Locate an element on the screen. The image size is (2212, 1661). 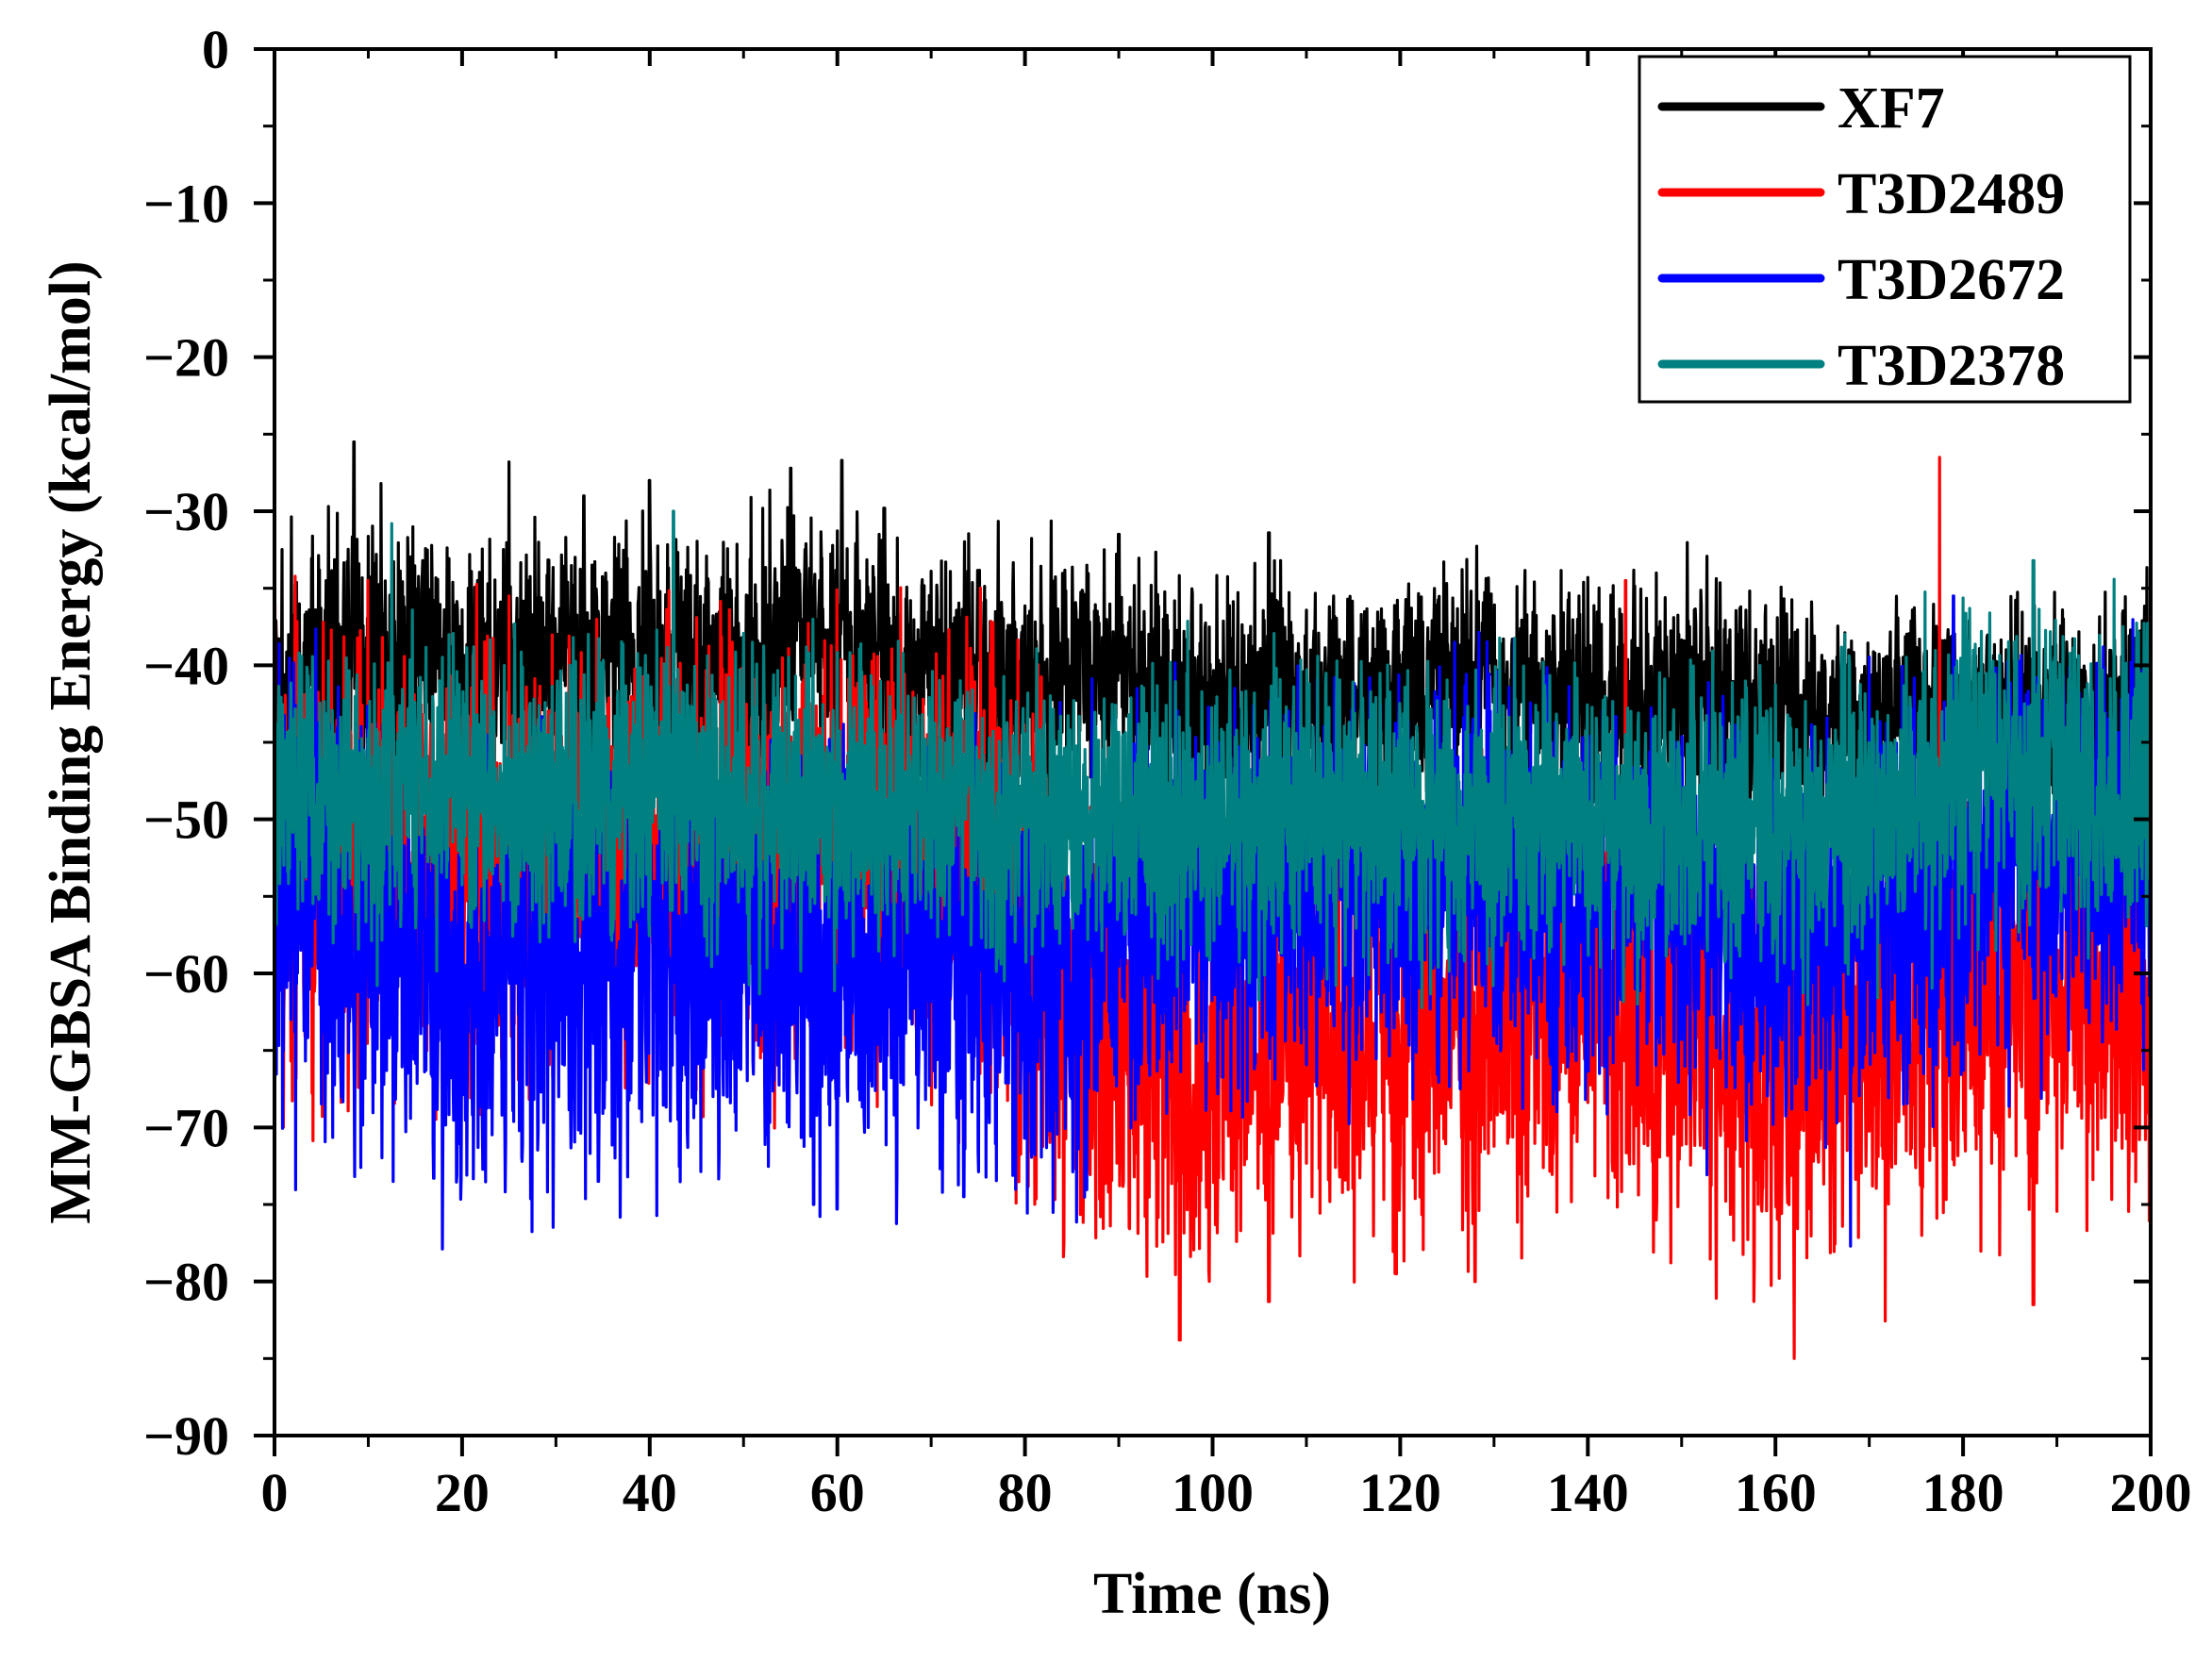
y-tick-label: −80 is located at coordinates (186, 1282).